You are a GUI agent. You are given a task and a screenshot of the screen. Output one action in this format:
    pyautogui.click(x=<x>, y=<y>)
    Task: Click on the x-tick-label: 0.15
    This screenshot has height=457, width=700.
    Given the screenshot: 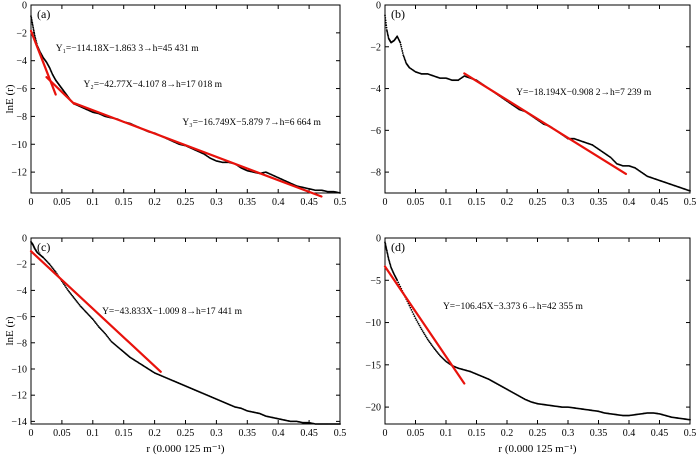 What is the action you would take?
    pyautogui.click(x=124, y=202)
    